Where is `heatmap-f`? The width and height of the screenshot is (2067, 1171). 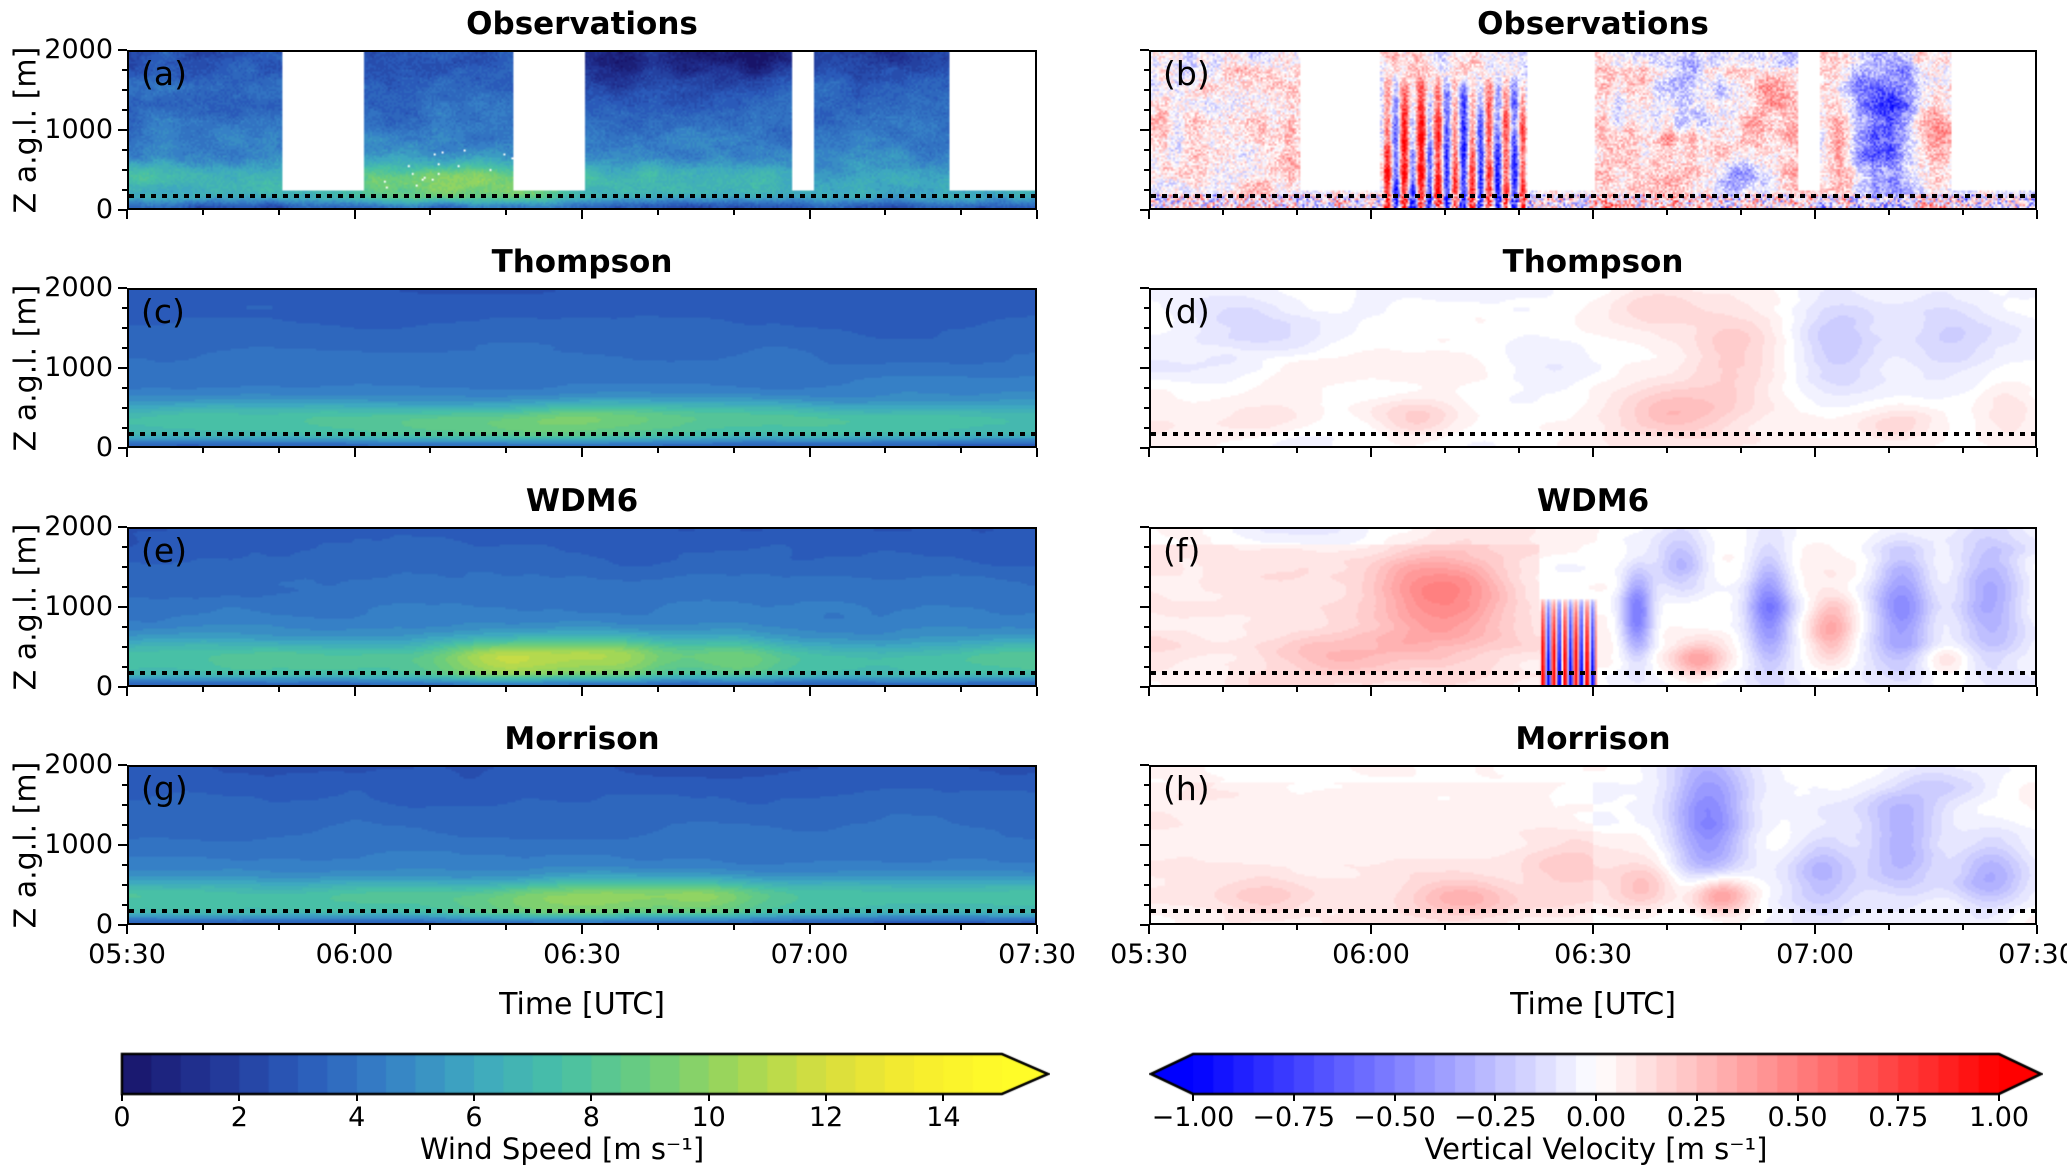
heatmap-f is located at coordinates (1593, 607).